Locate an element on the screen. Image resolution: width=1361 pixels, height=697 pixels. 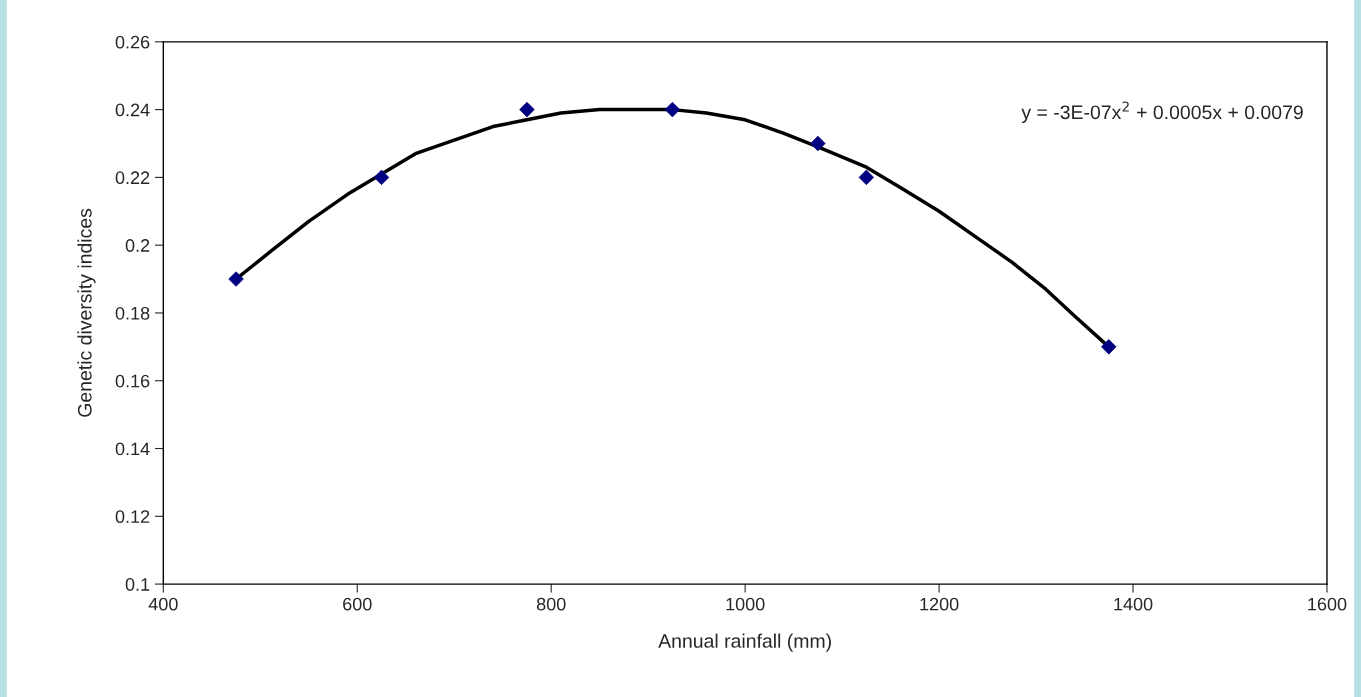
y-tick-label: 0.24 is located at coordinates (132, 110).